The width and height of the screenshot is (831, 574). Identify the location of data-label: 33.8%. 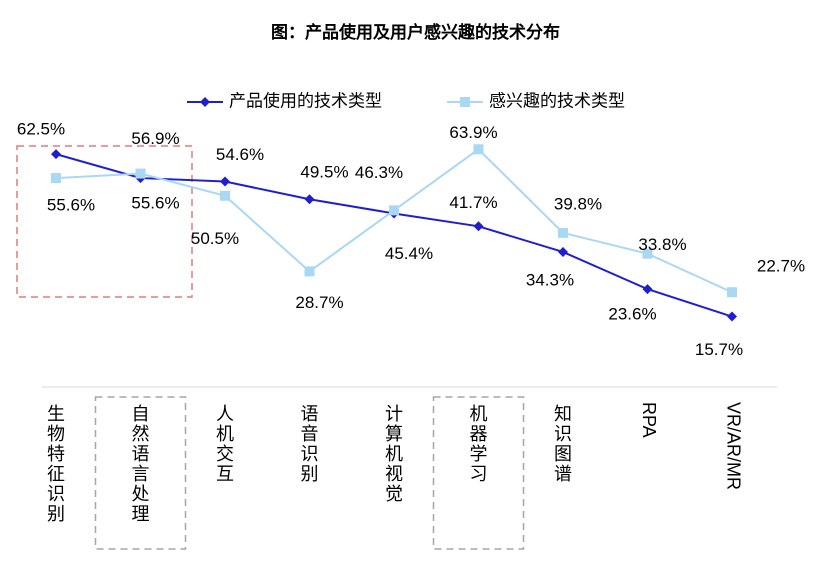
(662, 244).